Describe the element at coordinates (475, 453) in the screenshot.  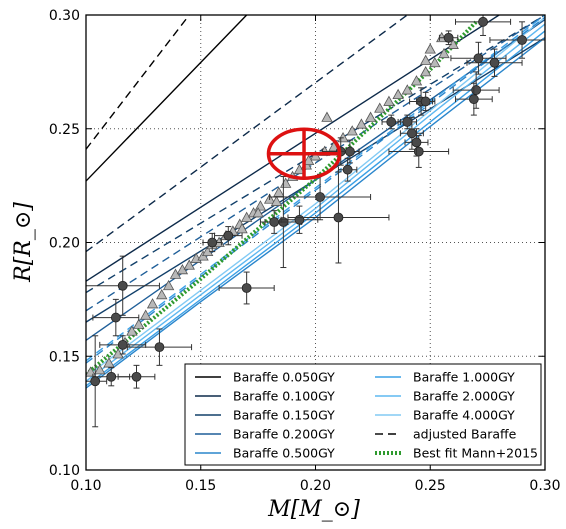
I see `legend-label: Best fit Mann+2015` at that location.